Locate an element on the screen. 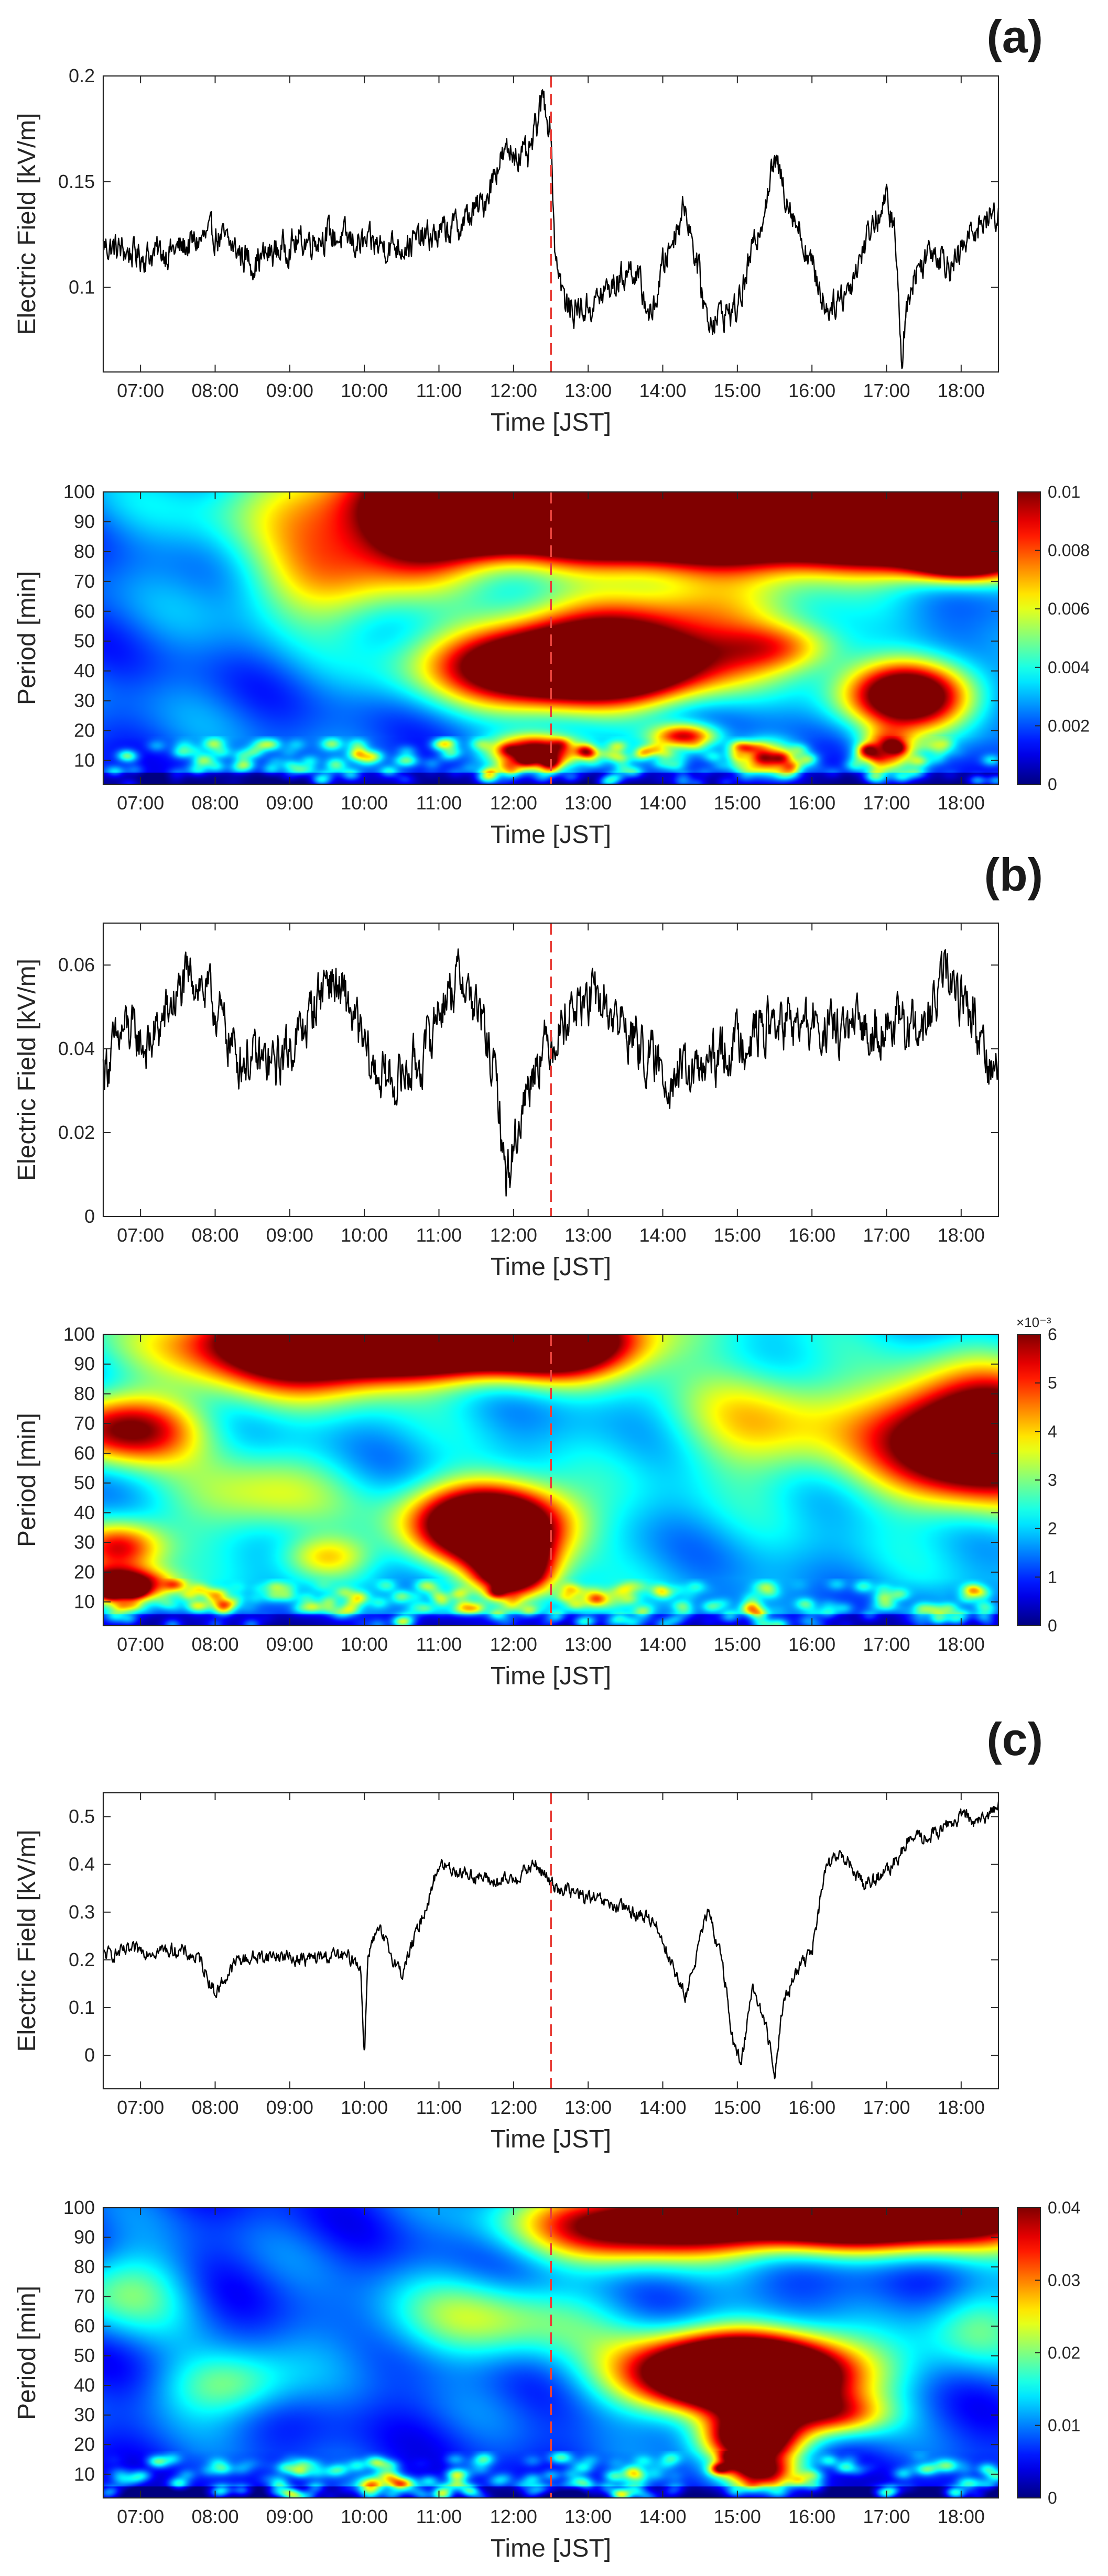 The width and height of the screenshot is (1108, 2576). y-tick-label: 40 is located at coordinates (84, 1512).